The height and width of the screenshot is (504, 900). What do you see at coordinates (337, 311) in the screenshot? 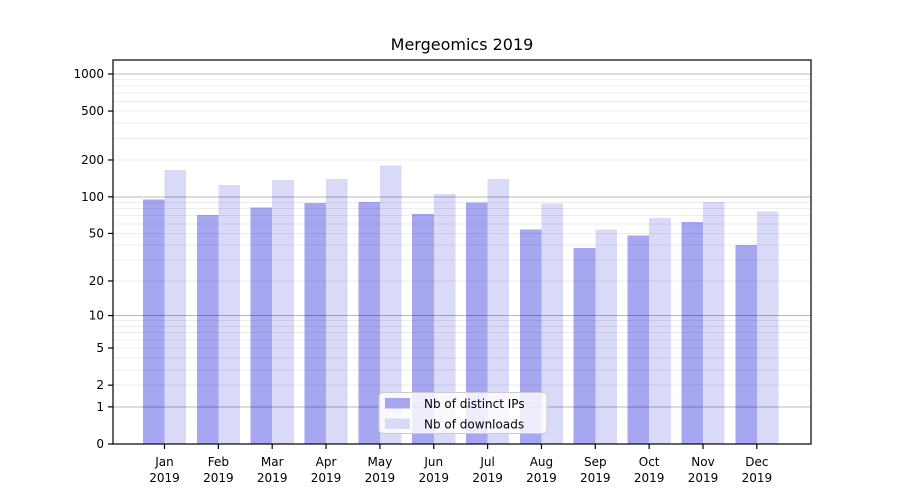
I see `bar-downloads-apr` at bounding box center [337, 311].